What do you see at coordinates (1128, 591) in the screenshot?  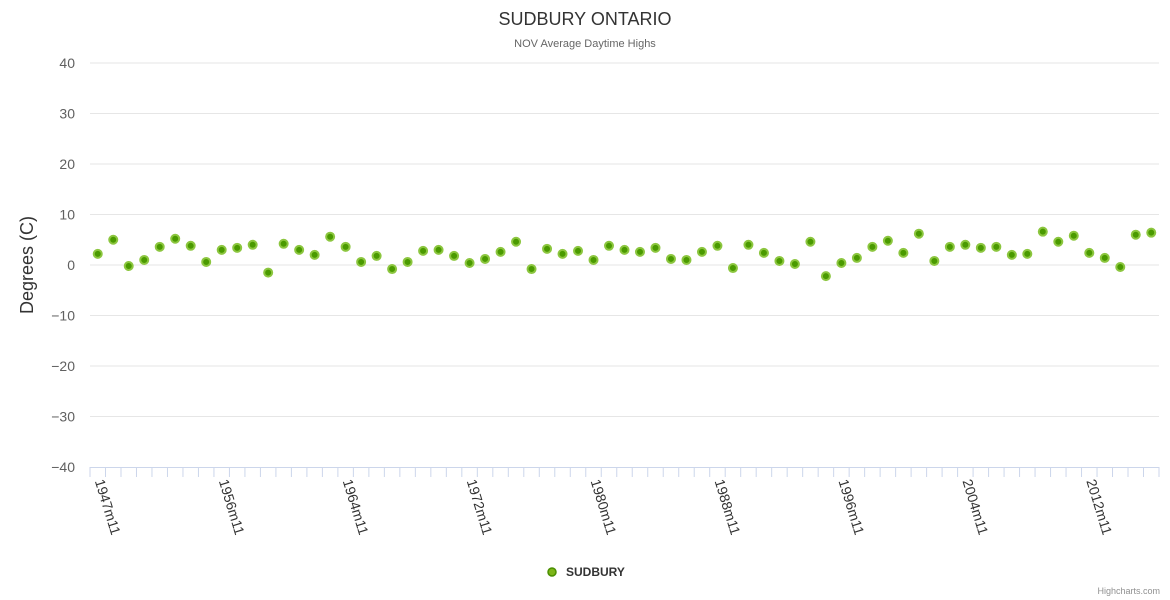 I see `credits-link: Highcharts.com` at bounding box center [1128, 591].